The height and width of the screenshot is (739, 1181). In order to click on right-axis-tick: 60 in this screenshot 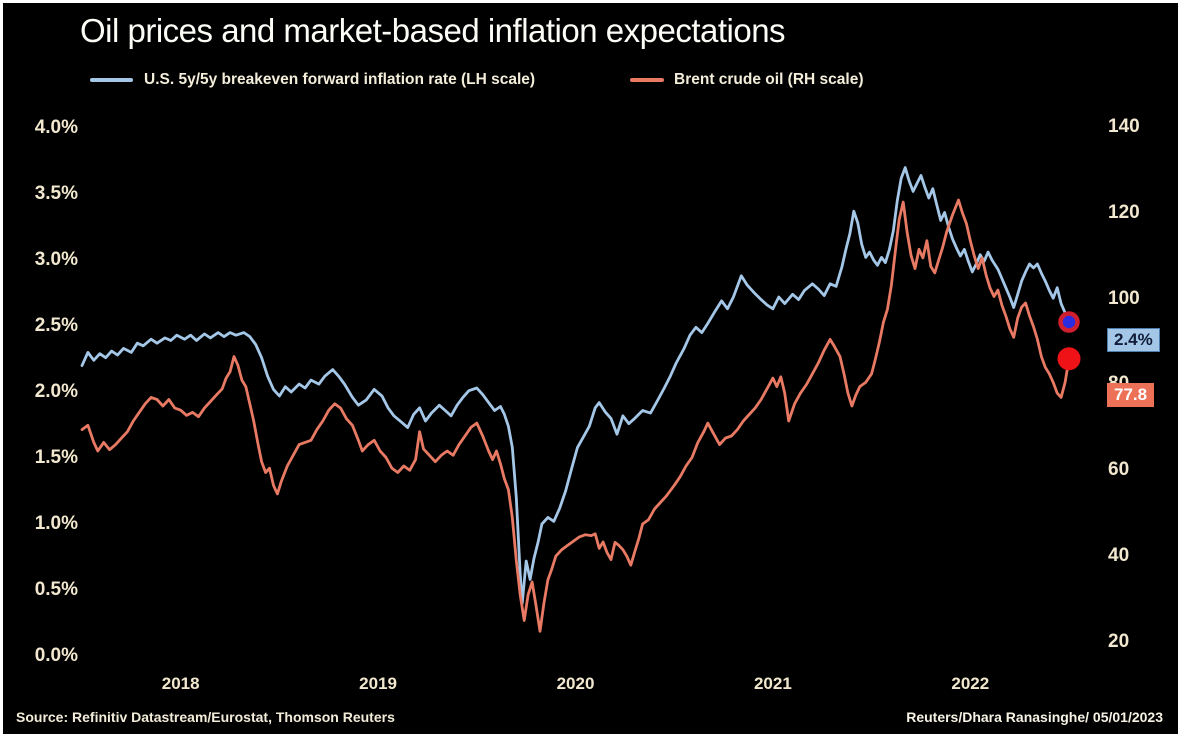, I will do `click(1119, 470)`.